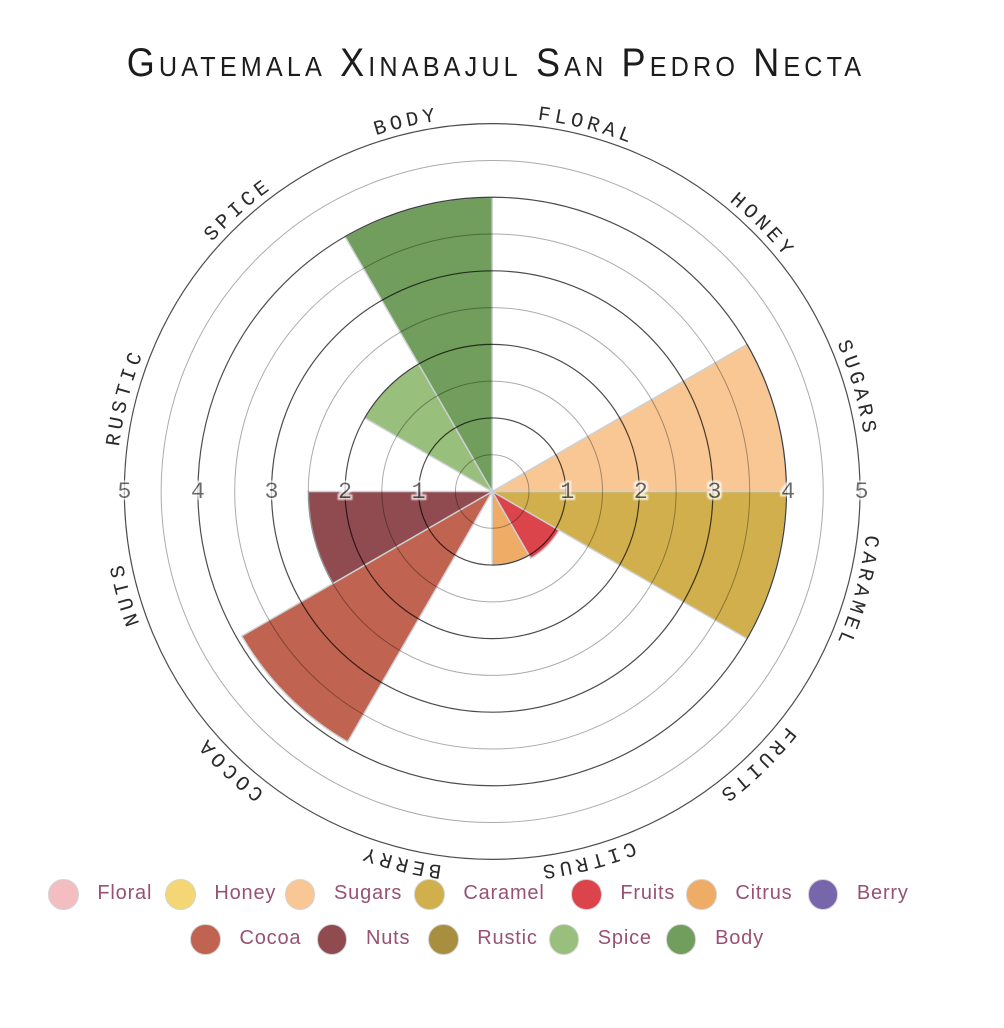  What do you see at coordinates (762, 226) in the screenshot?
I see `svg-text: HONEY` at bounding box center [762, 226].